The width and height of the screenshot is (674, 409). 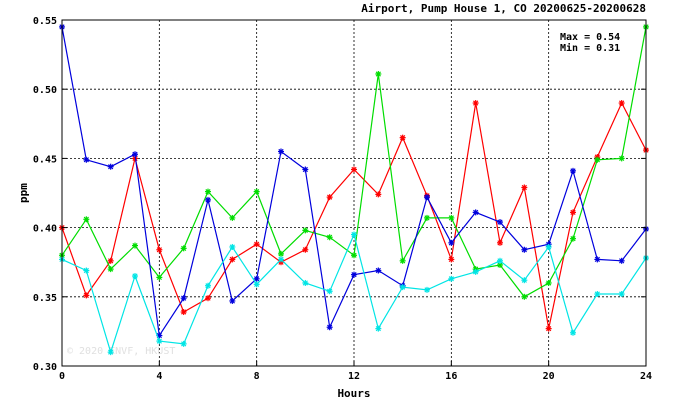 What do you see at coordinates (353, 393) in the screenshot?
I see `x-axis-label: Hours` at bounding box center [353, 393].